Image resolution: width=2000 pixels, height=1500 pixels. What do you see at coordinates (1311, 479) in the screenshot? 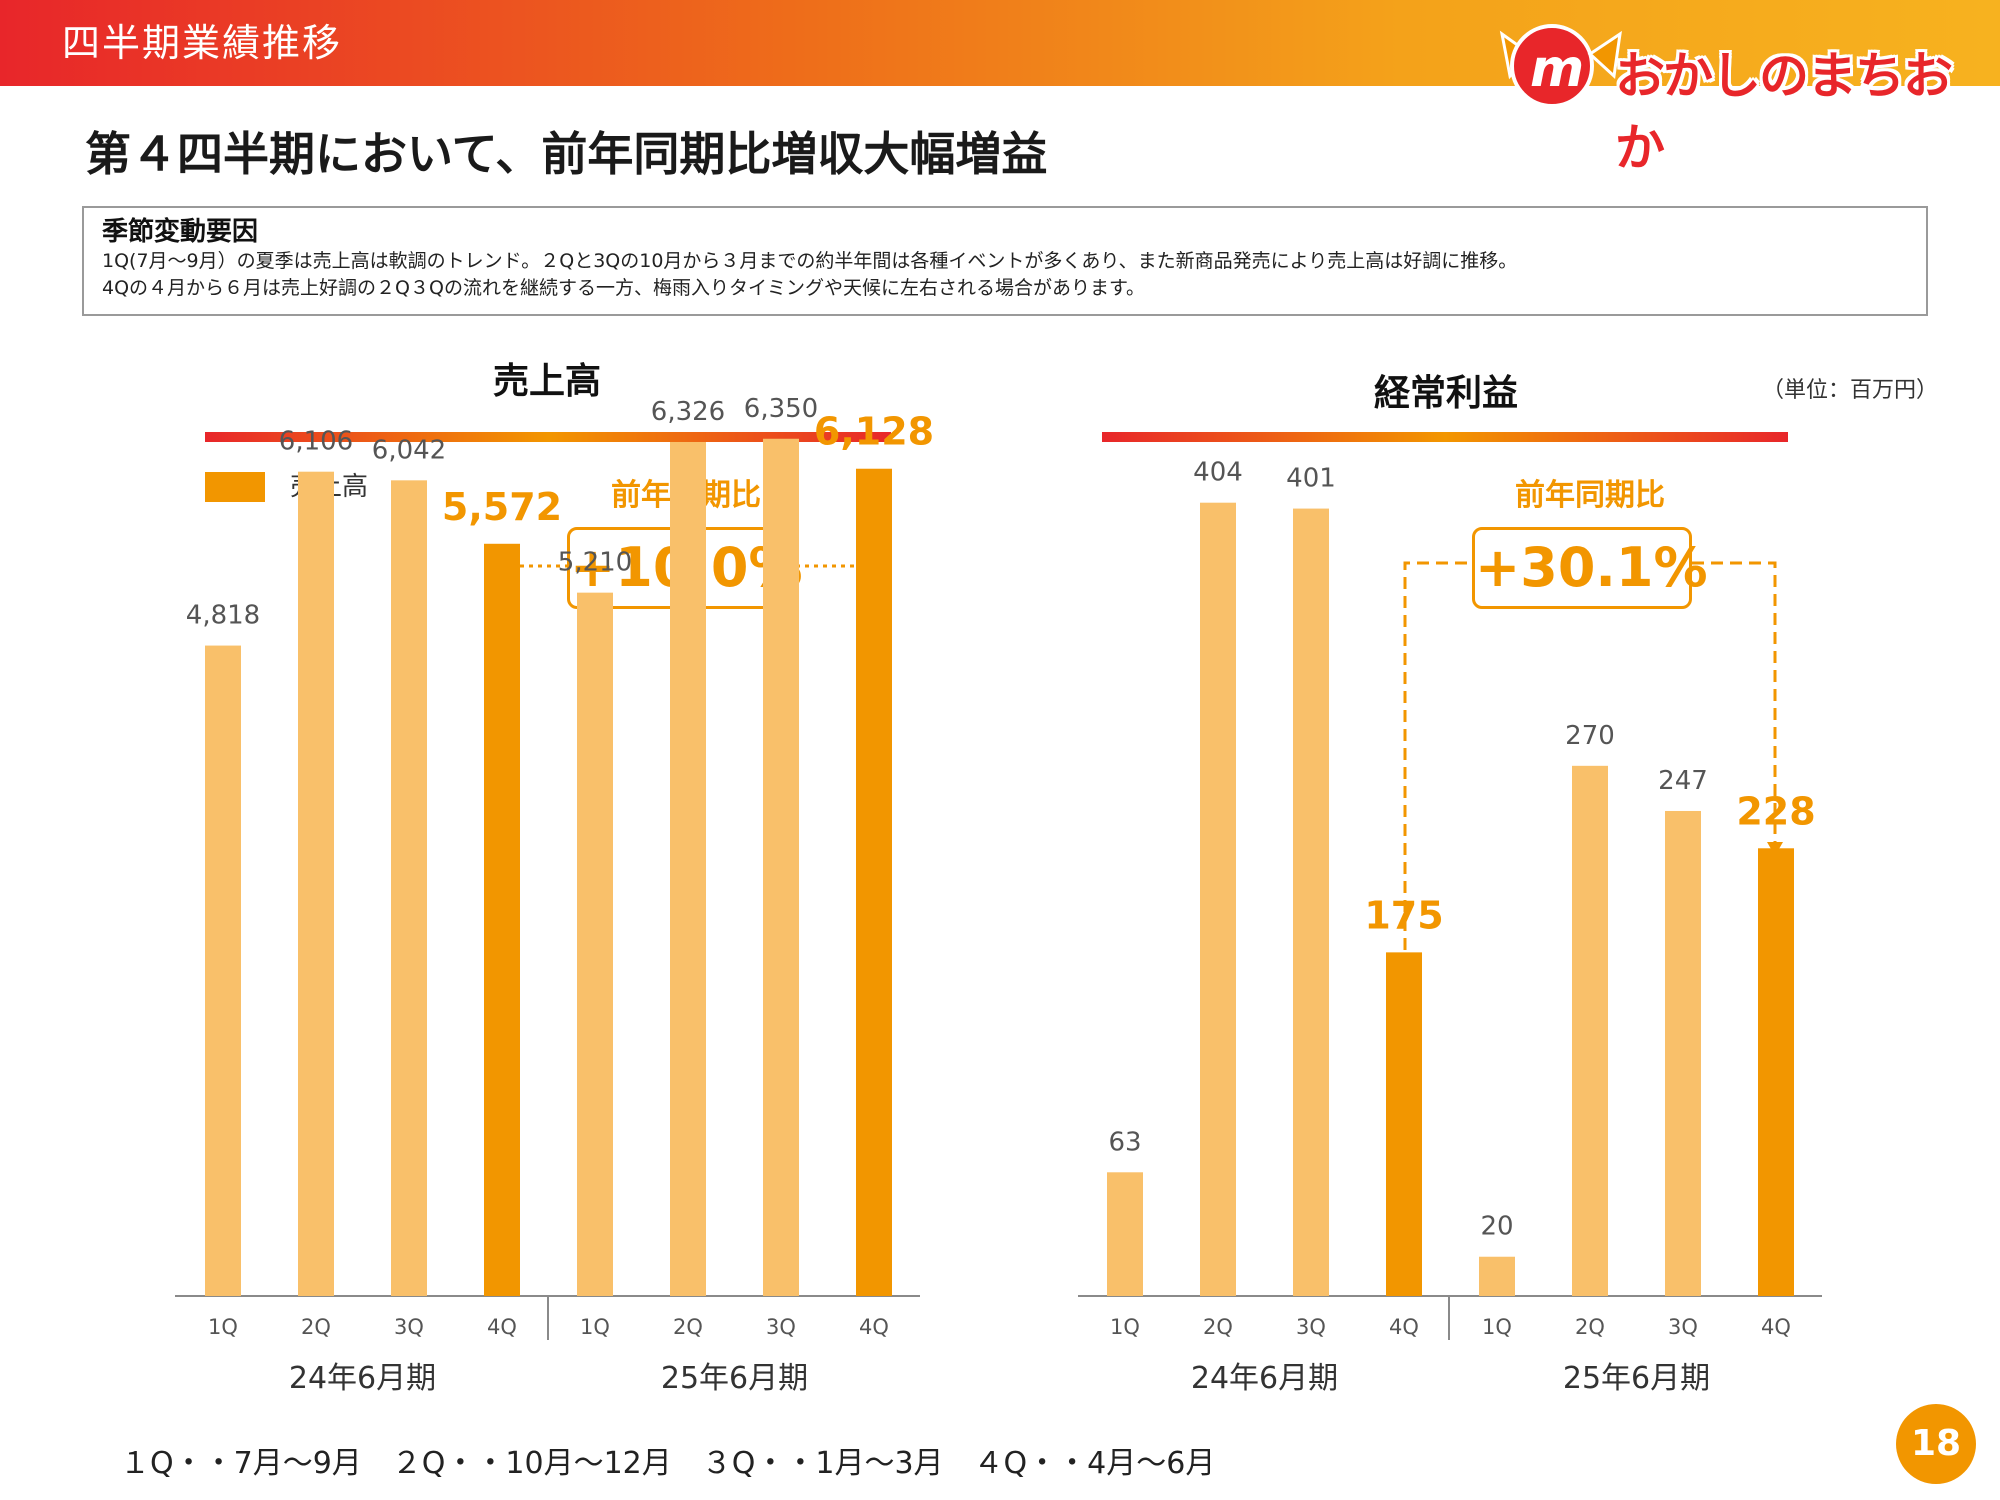
I see `profit-data-label: 401` at bounding box center [1311, 479].